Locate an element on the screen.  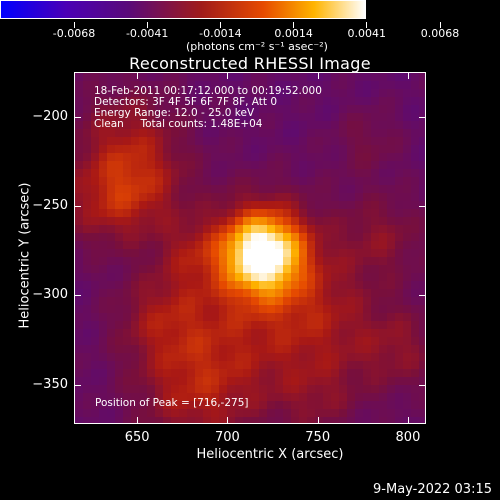
colorbar-tick-label: 0.0014 is located at coordinates (293, 33).